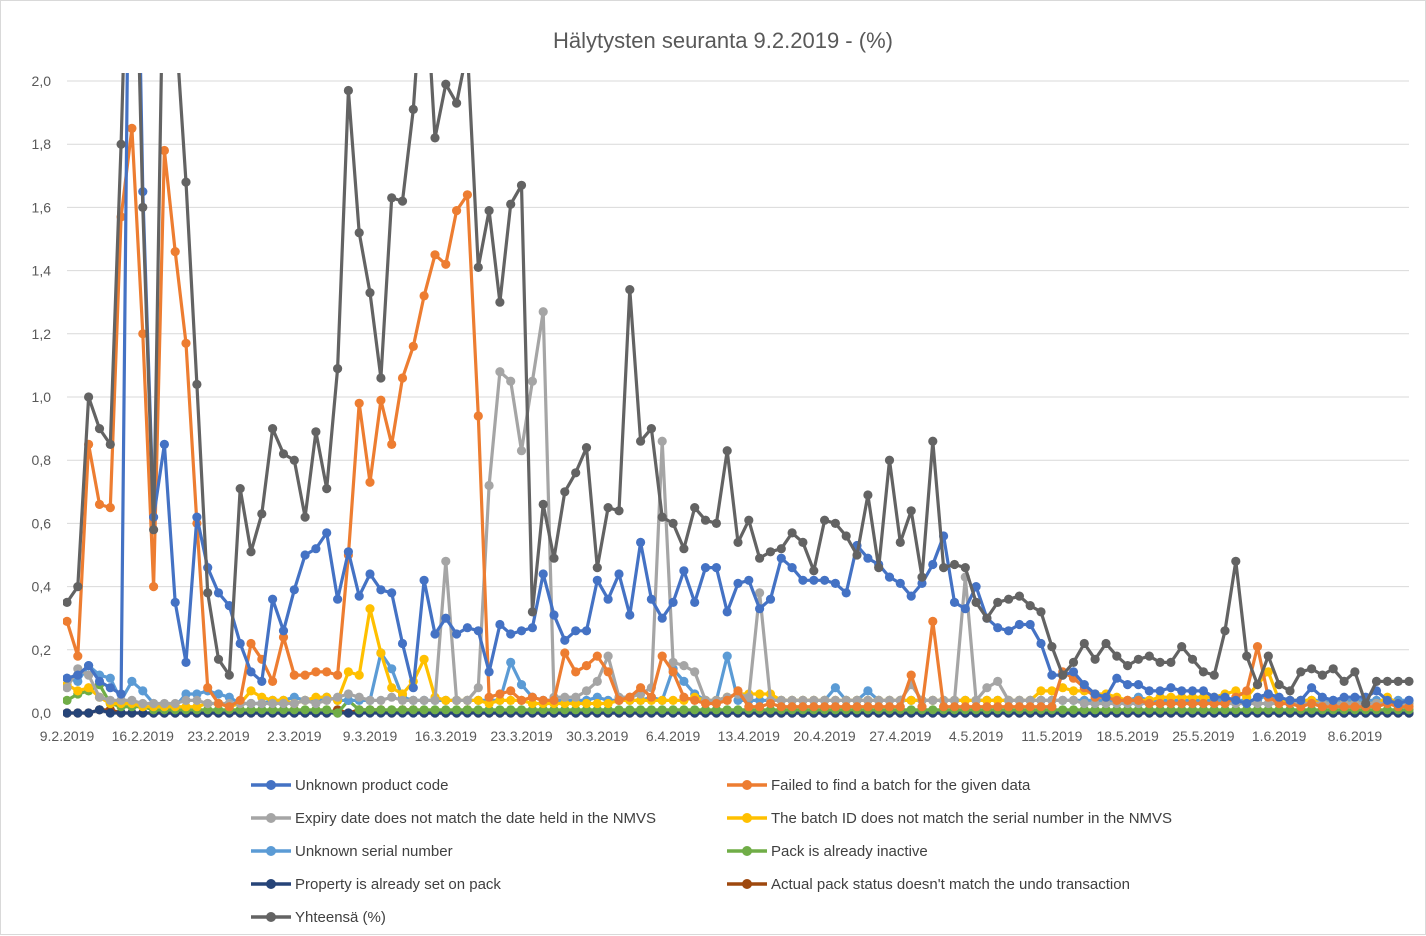 The height and width of the screenshot is (936, 1426). I want to click on y-tick-label: 1,8, so click(42, 144).